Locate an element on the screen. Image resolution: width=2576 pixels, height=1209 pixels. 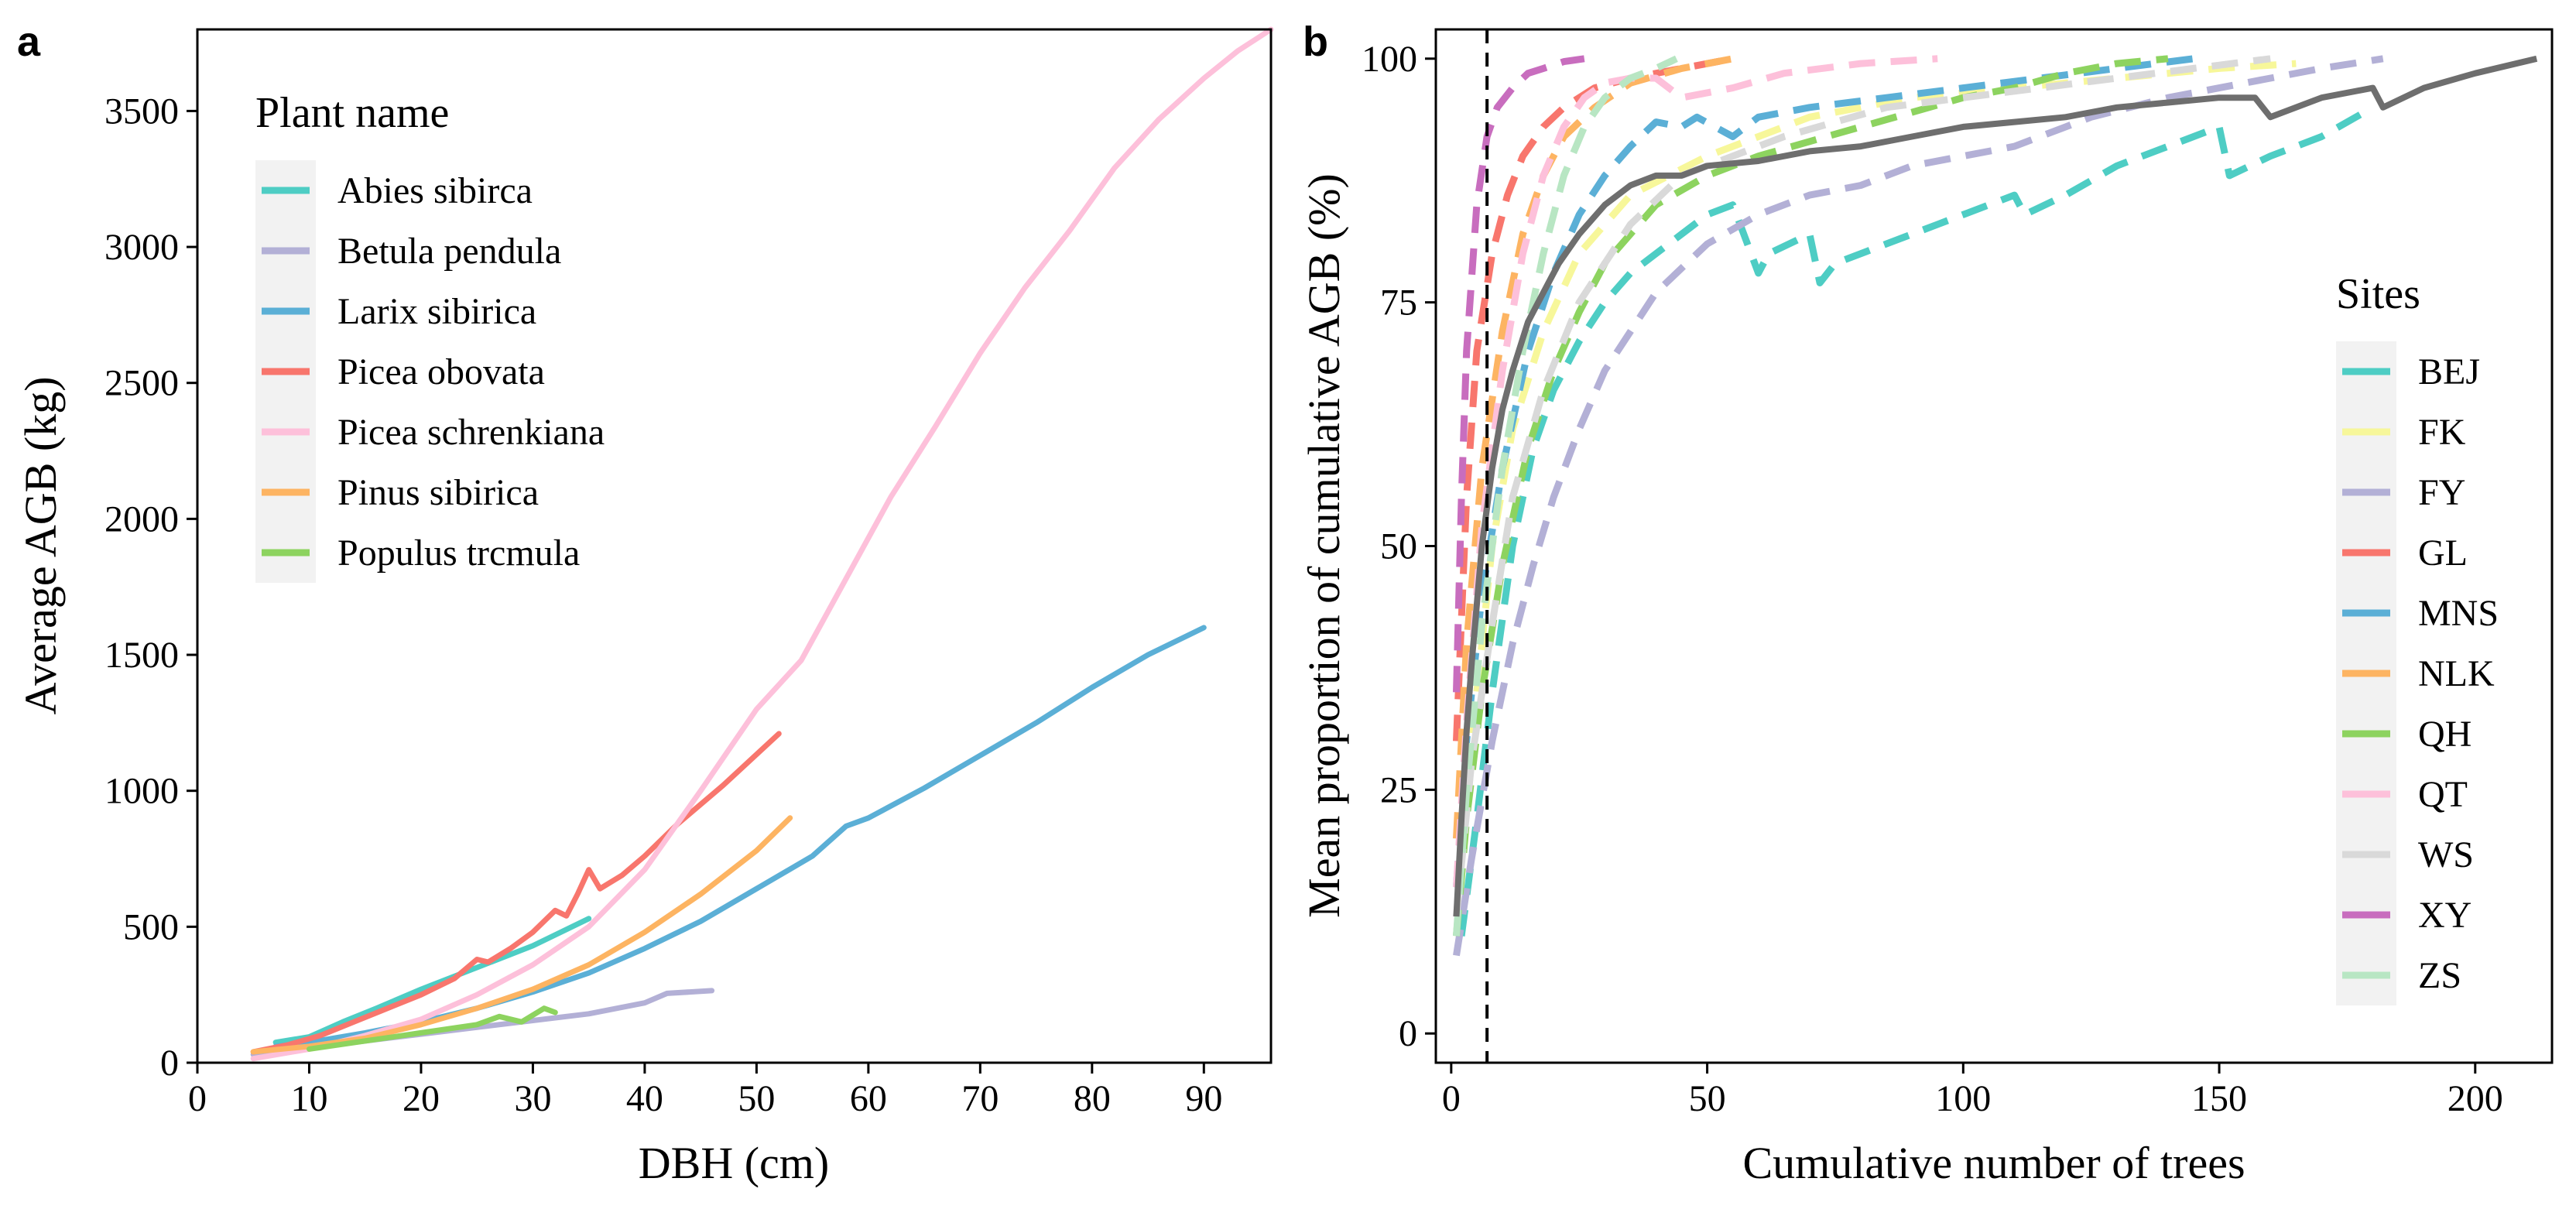
series-line-pinus-sibirica is located at coordinates (521, 935).